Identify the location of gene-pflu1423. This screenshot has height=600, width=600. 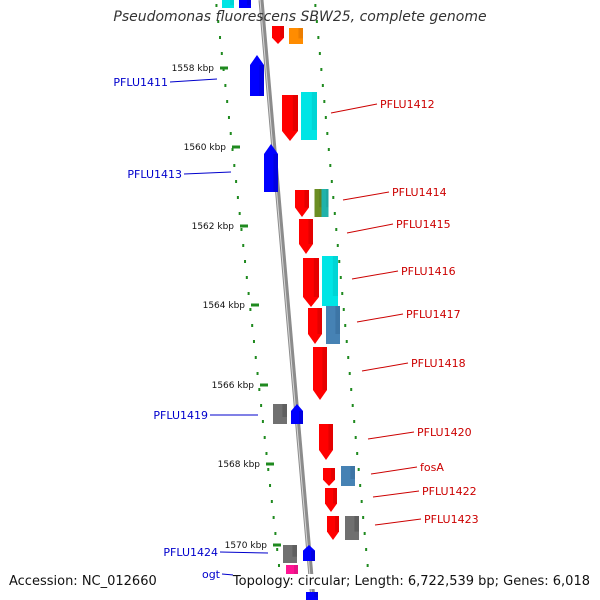
(333, 528).